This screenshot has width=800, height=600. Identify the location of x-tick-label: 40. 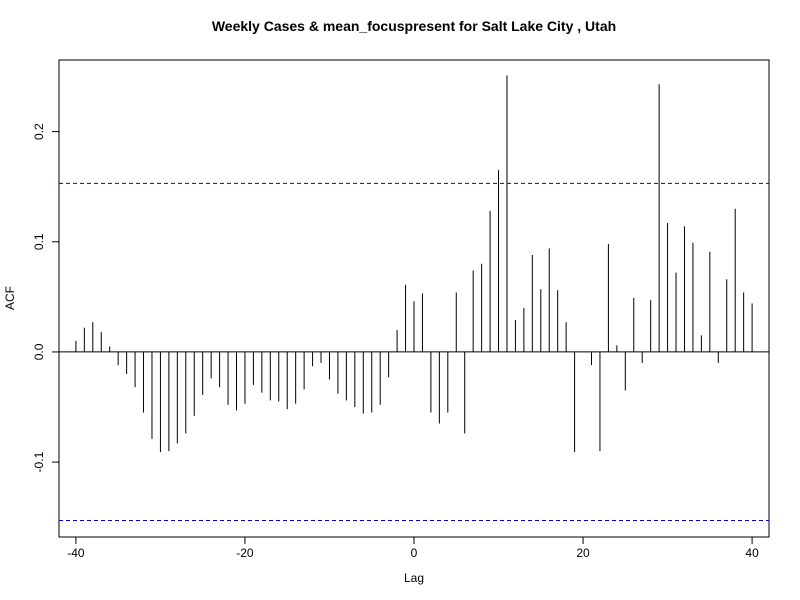
(752, 553).